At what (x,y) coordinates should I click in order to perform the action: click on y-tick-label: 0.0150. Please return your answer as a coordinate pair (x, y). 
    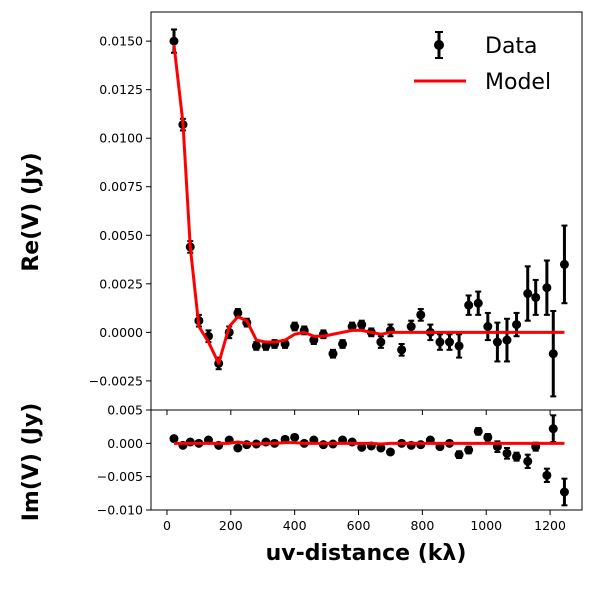
    Looking at the image, I should click on (121, 41).